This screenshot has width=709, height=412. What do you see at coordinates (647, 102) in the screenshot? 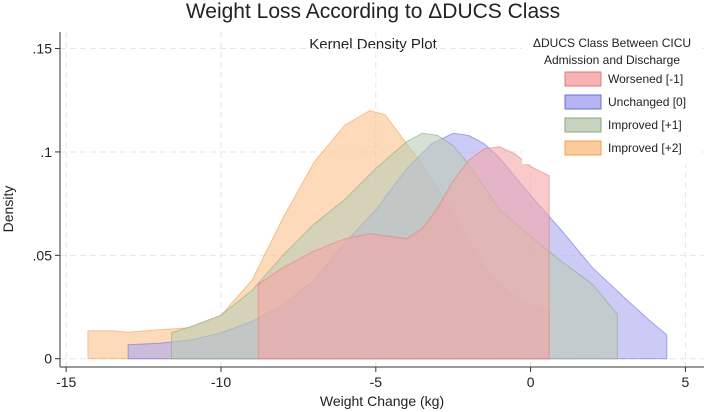
I see `legend-label-unchanged-0: Unchanged [0]` at bounding box center [647, 102].